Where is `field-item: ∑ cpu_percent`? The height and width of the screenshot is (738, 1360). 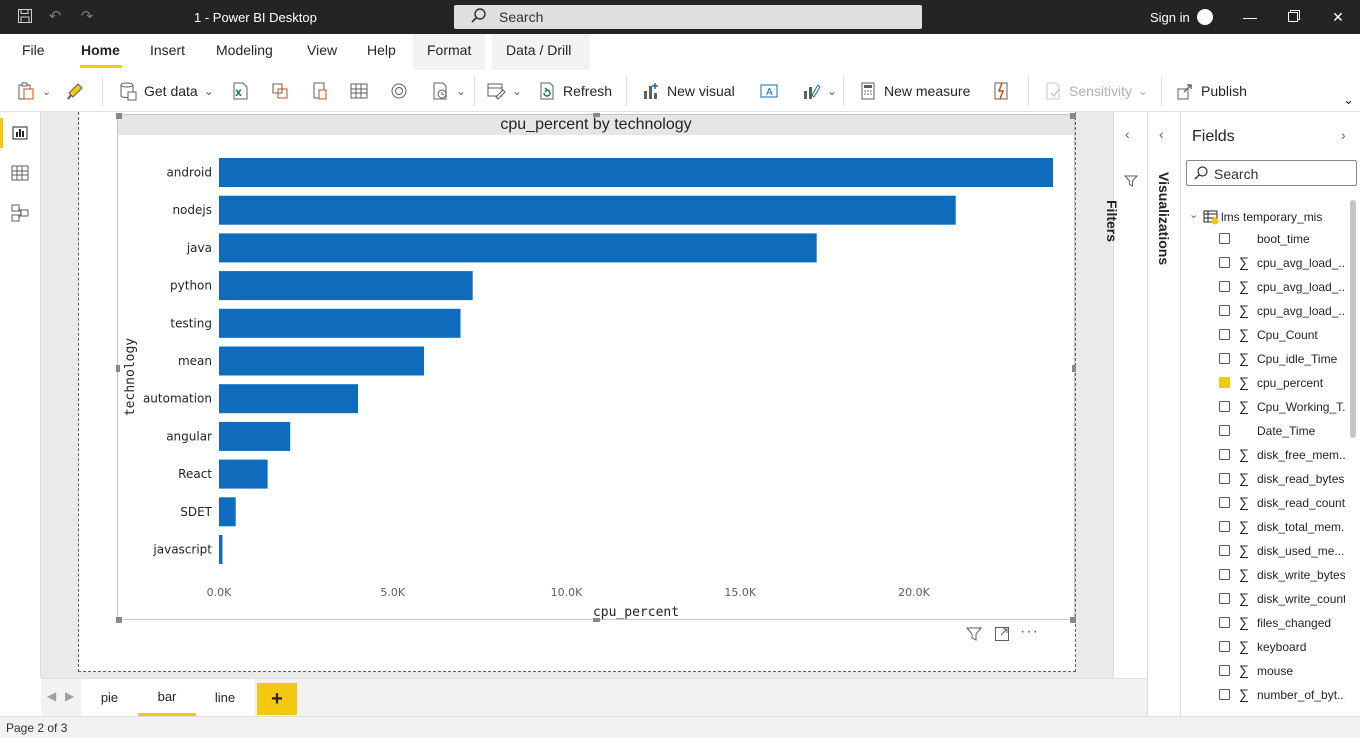 field-item: ∑ cpu_percent is located at coordinates (1266, 384).